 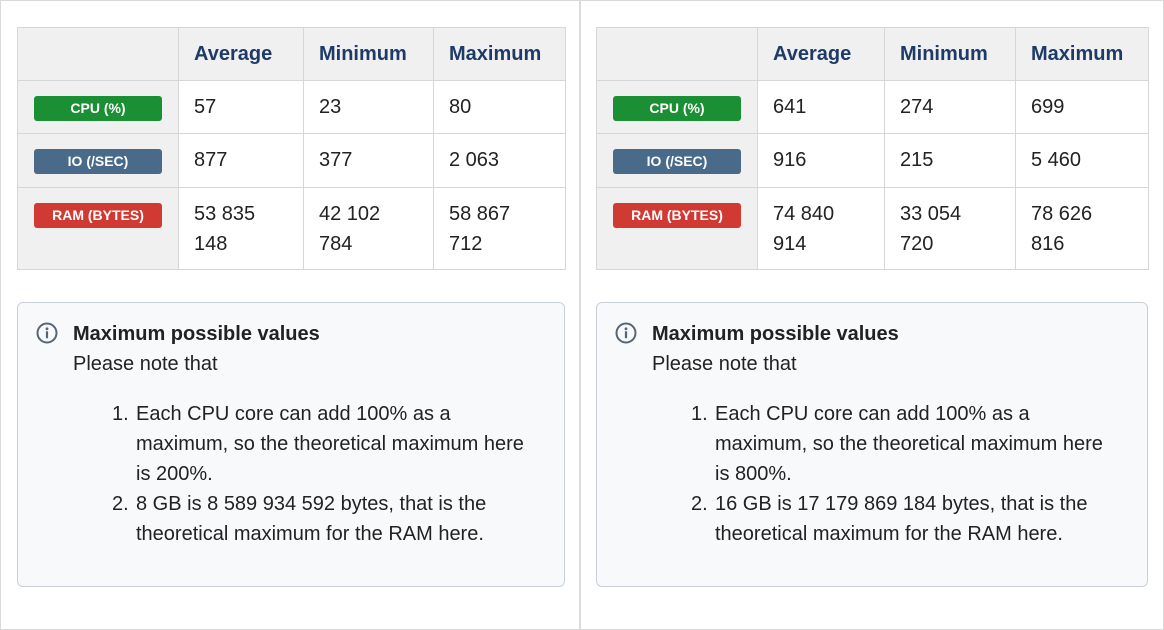 I want to click on io-minimum-value: 377, so click(x=368, y=160).